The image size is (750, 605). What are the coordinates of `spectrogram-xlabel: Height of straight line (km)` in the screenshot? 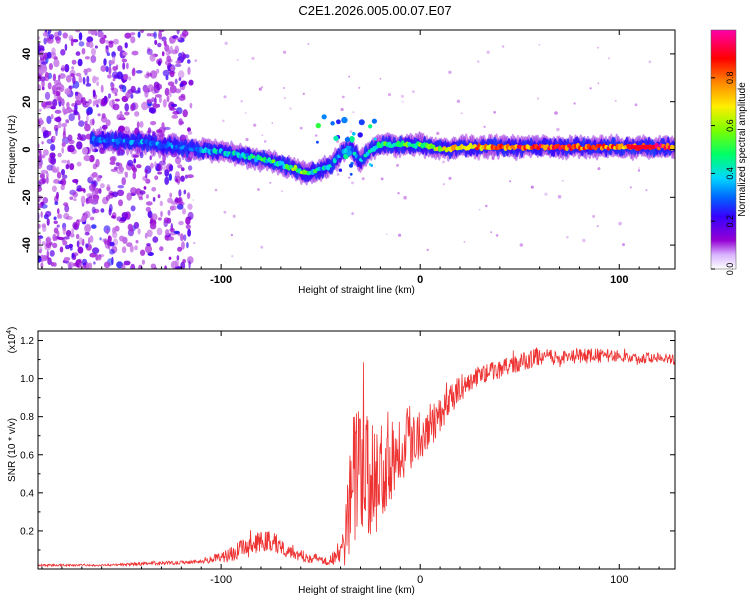 It's located at (356, 290).